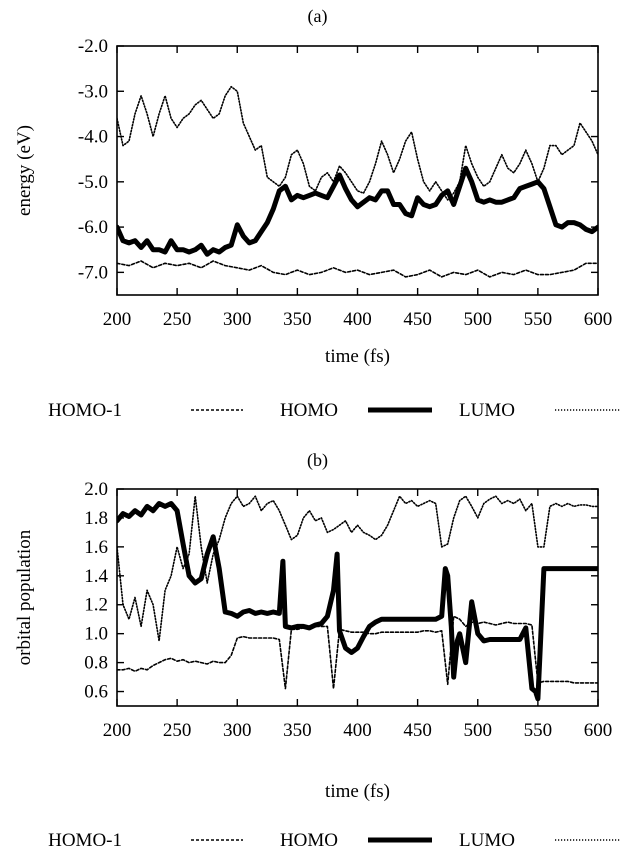 The image size is (637, 857). Describe the element at coordinates (96, 634) in the screenshot. I see `y-tick-label: 1.0` at that location.